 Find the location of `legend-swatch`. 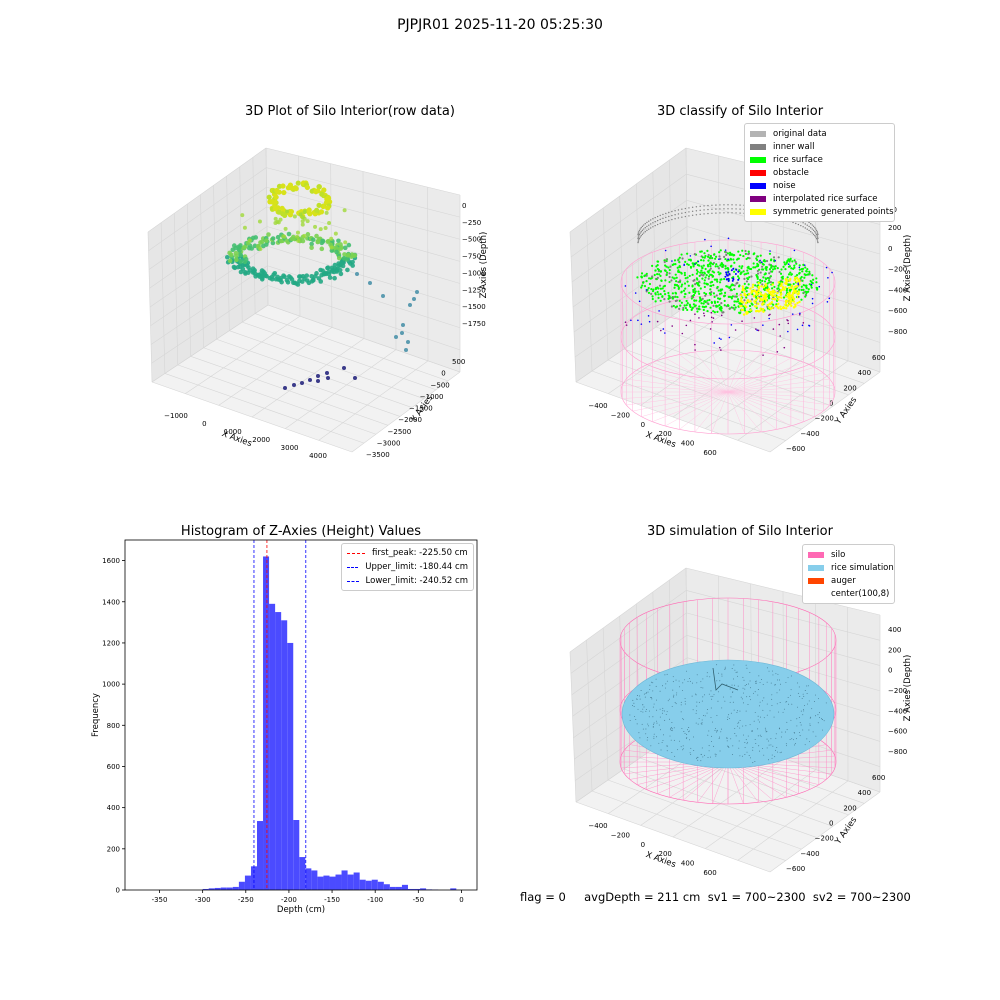

legend-swatch is located at coordinates (816, 581).